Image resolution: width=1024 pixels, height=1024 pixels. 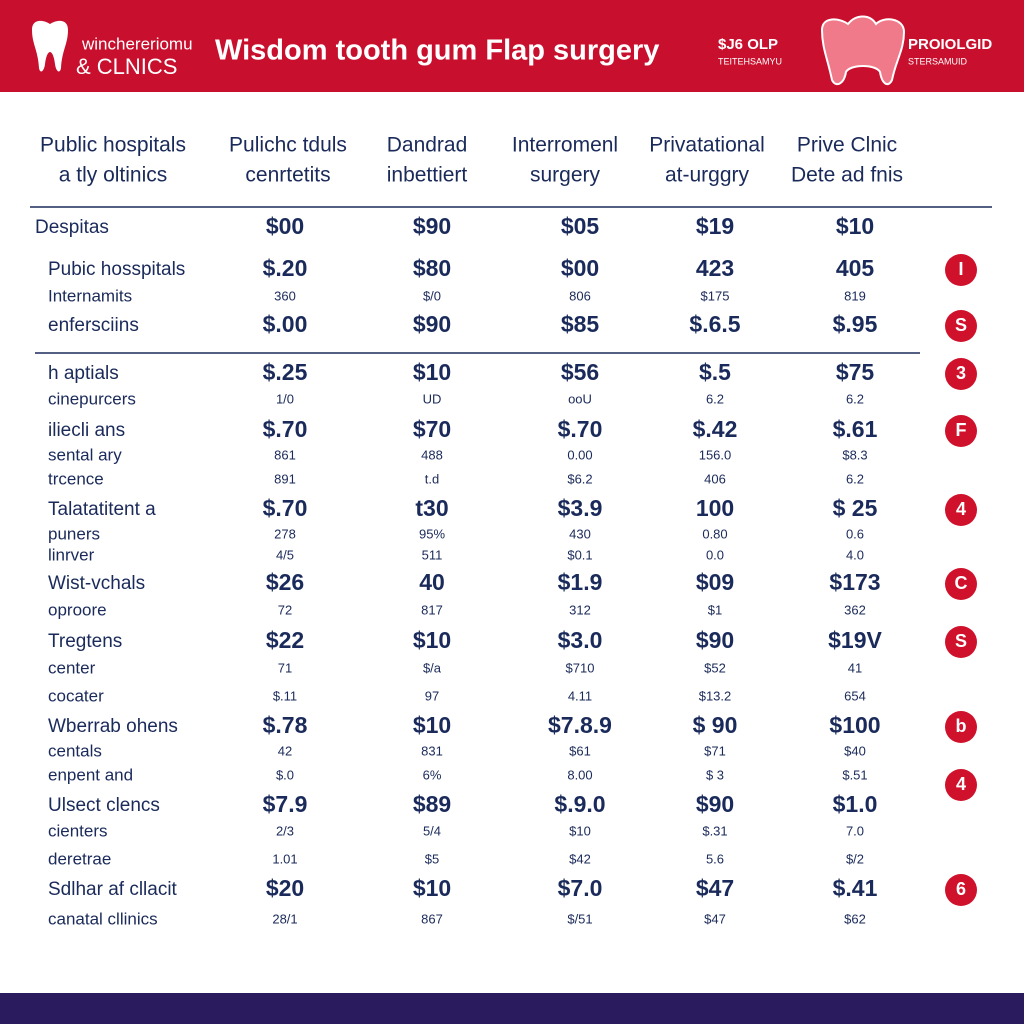 I want to click on row-badge-text: I, so click(x=960, y=269).